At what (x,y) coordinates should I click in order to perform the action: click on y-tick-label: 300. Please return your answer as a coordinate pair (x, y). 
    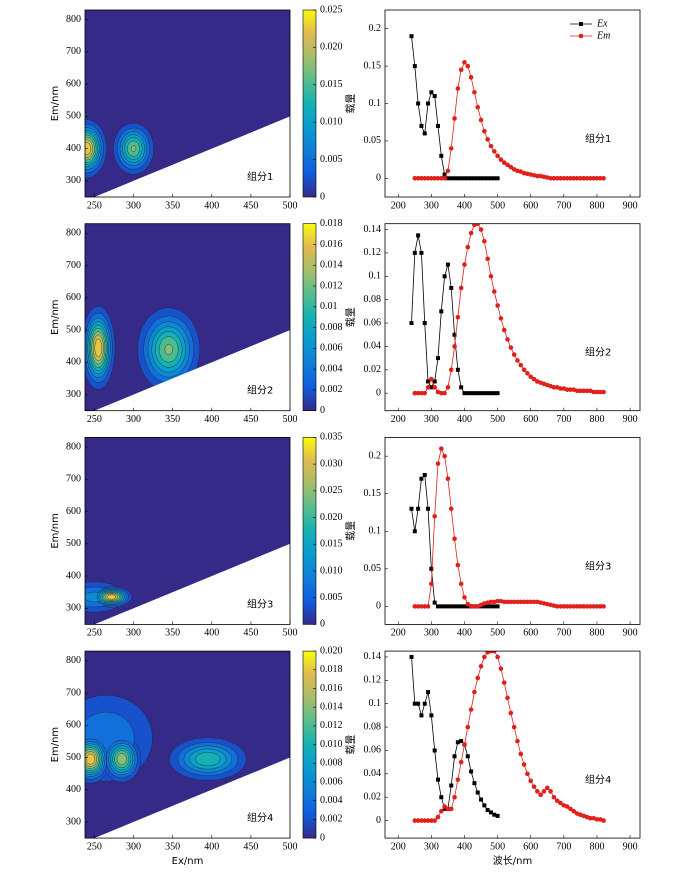
    Looking at the image, I should click on (73, 394).